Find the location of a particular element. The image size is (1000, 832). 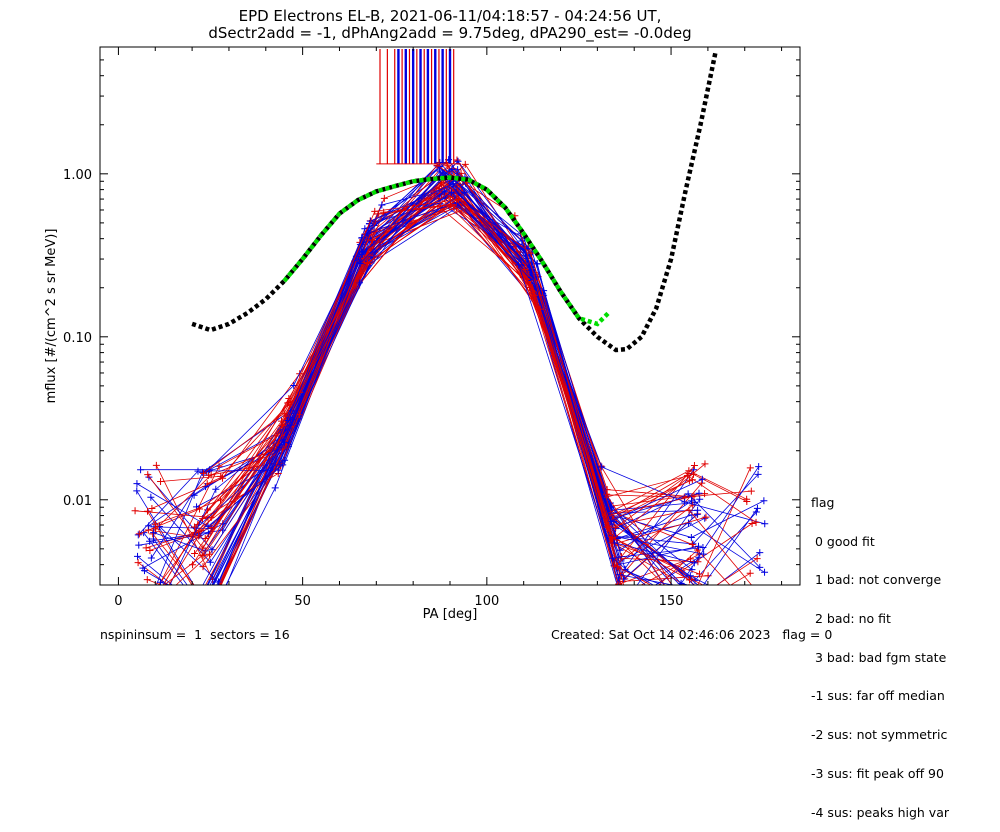

x-tick-label: 100 is located at coordinates (486, 601).